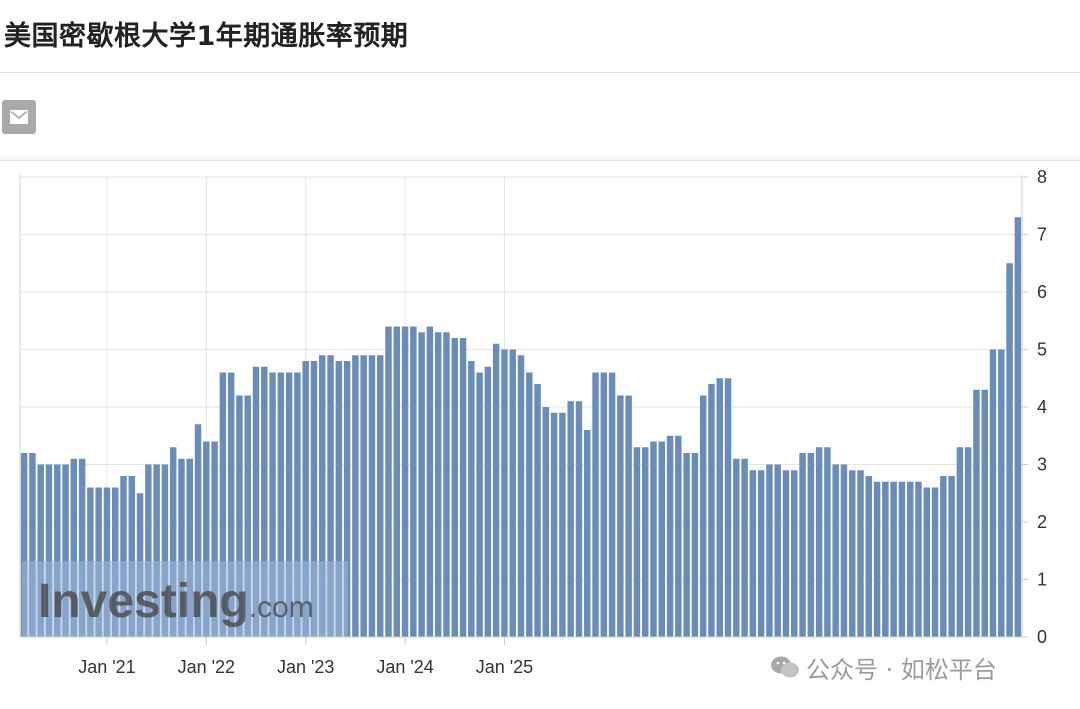 This screenshot has width=1080, height=709. I want to click on email-button, so click(19, 117).